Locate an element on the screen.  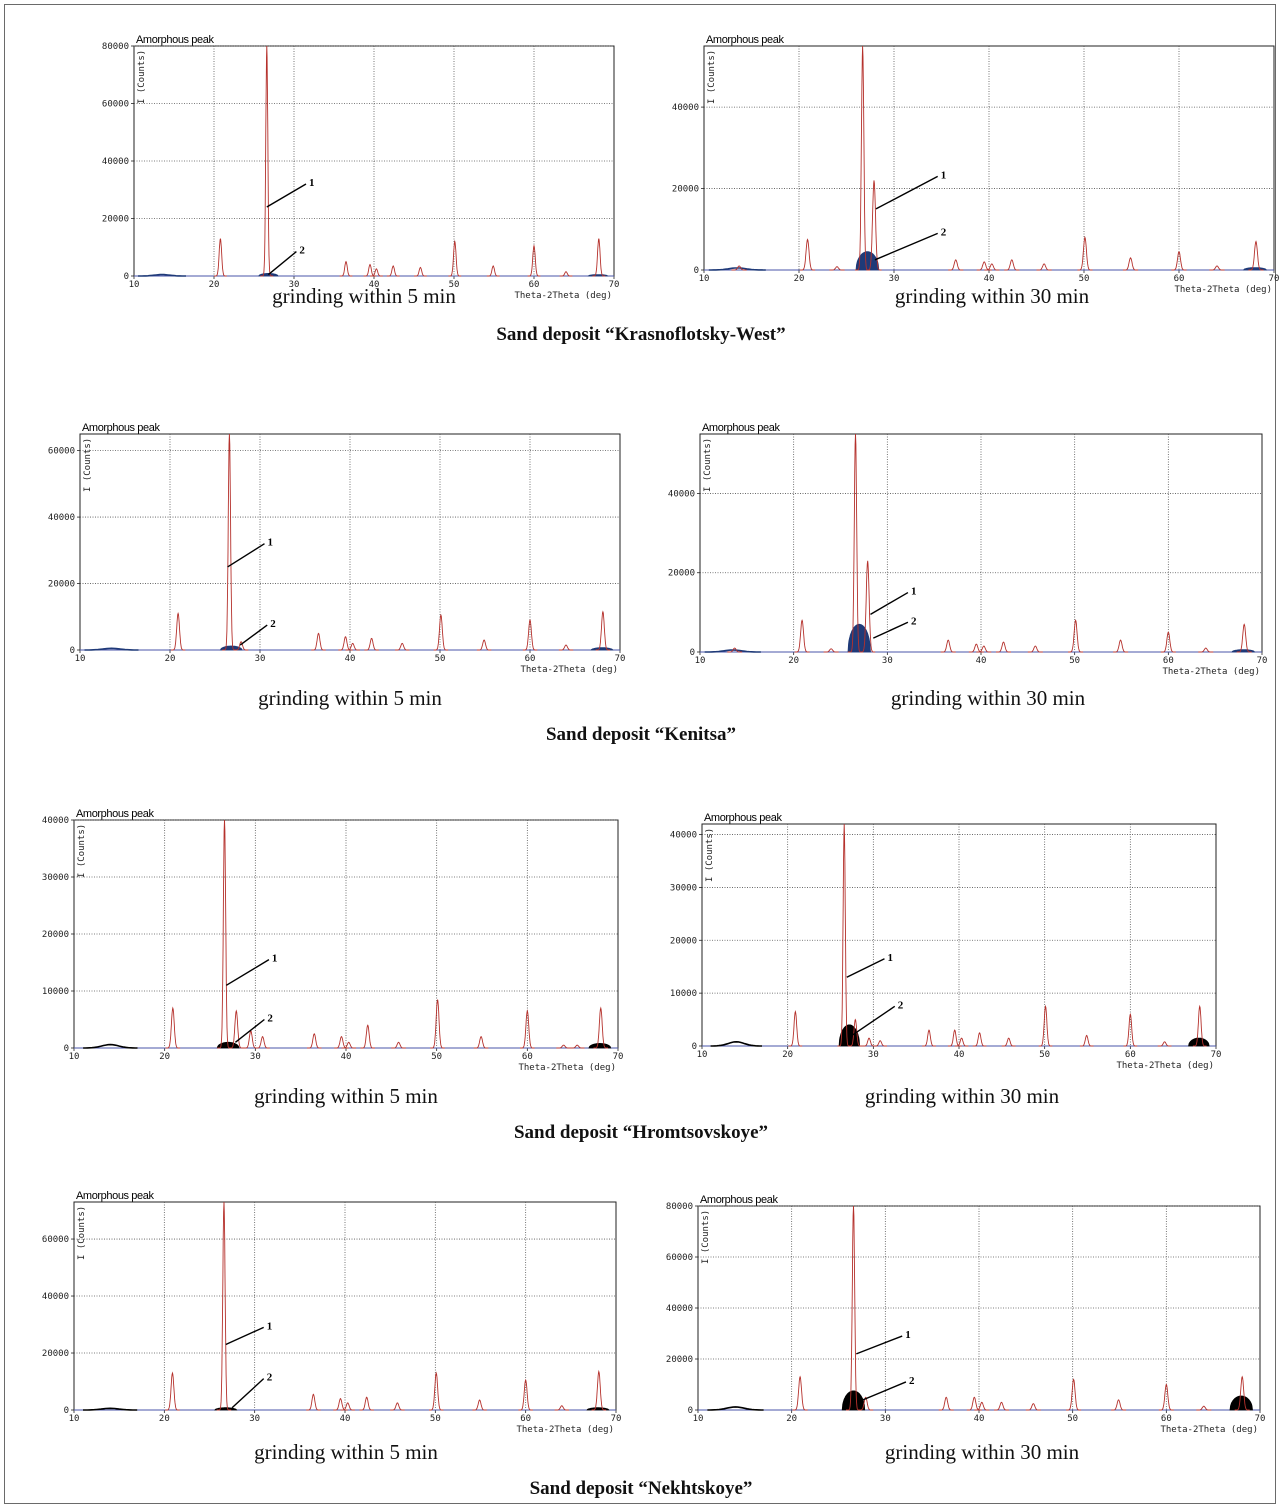
y-tick-label: 10000 is located at coordinates (55, 992).